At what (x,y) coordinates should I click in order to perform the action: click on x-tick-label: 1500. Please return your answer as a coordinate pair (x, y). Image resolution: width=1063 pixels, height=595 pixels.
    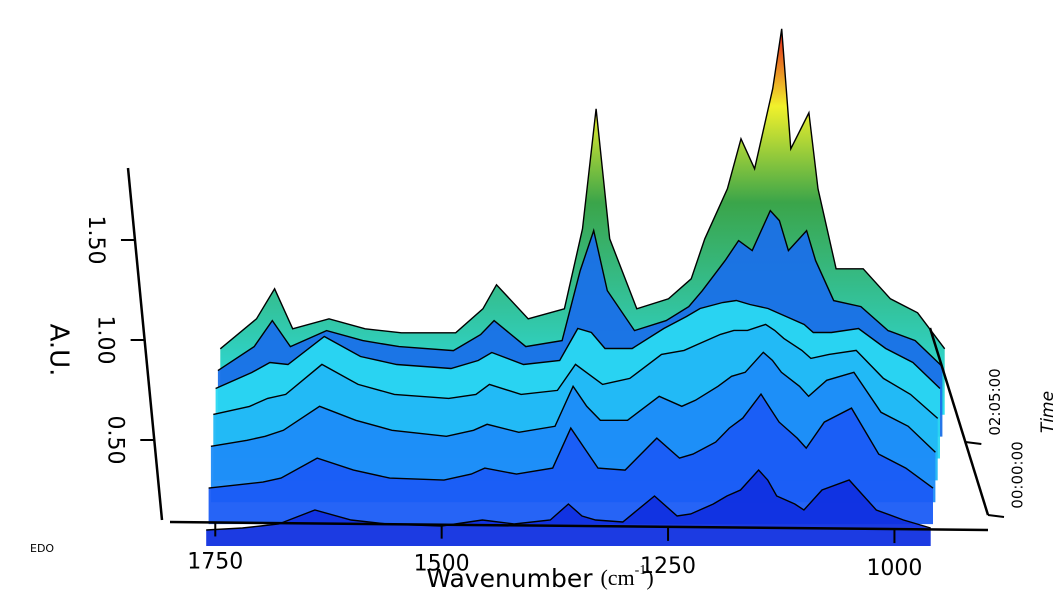
    Looking at the image, I should click on (442, 564).